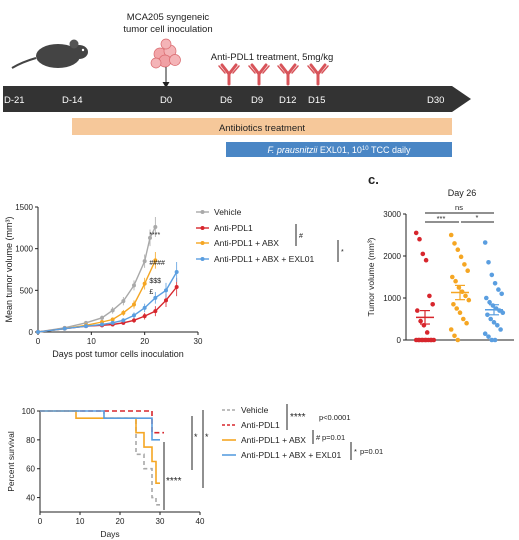 This screenshot has width=519, height=540. I want to click on legend-label: Anti-PDL1, so click(260, 425).